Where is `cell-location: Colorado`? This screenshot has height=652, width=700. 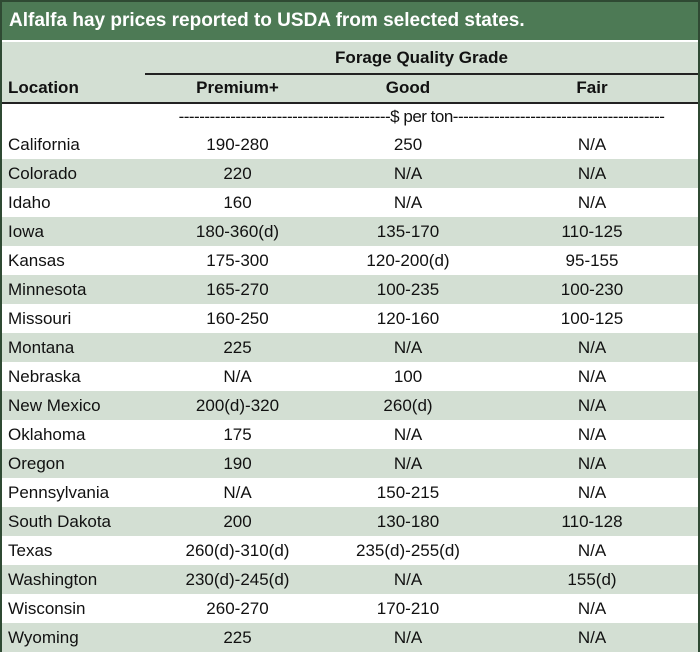 cell-location: Colorado is located at coordinates (42, 173).